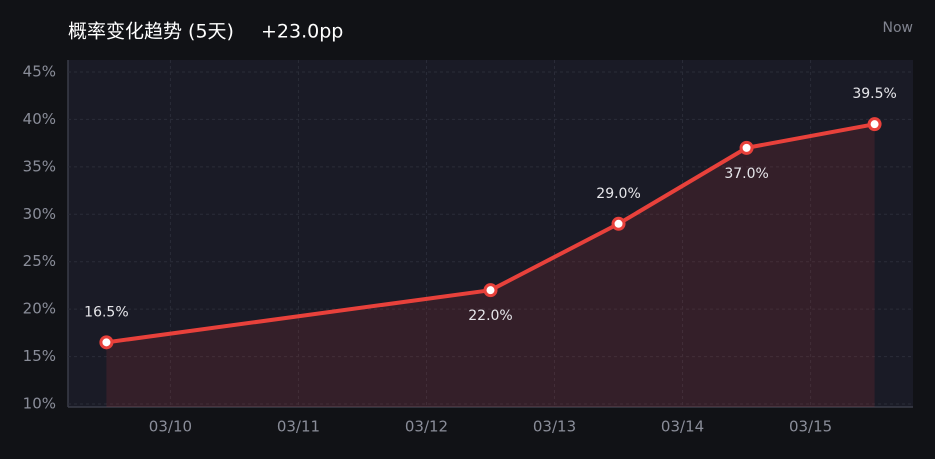 The width and height of the screenshot is (935, 459). Describe the element at coordinates (682, 427) in the screenshot. I see `x-tick-label: 03/14` at that location.